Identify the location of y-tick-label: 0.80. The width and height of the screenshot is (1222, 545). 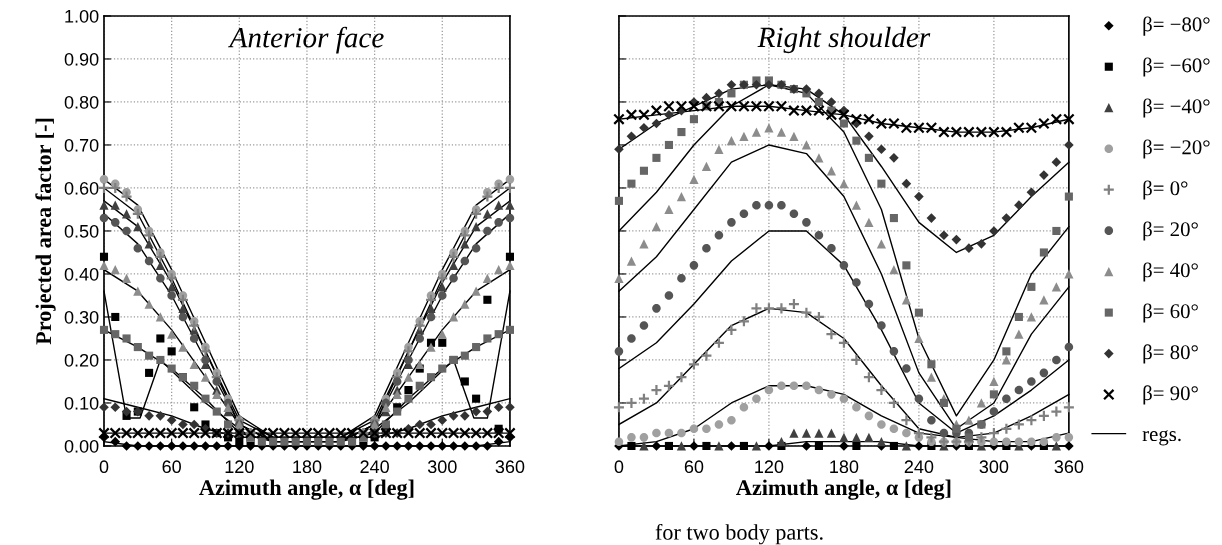
(81, 102).